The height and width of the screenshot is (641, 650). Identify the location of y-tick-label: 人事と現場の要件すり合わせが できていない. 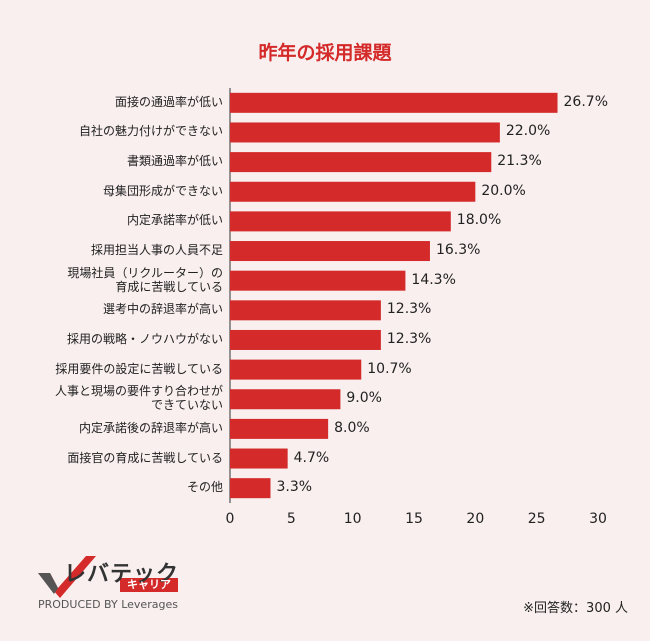
(138, 398).